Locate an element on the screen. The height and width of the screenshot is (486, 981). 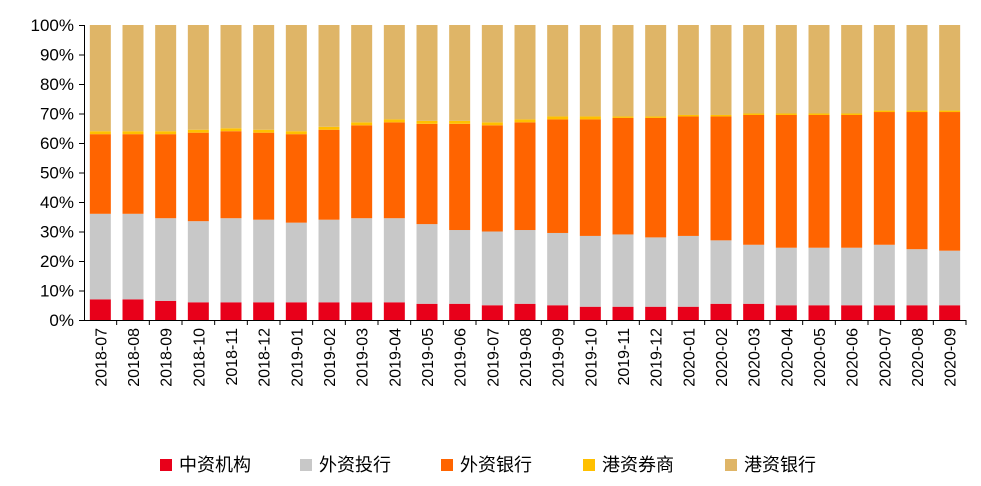
legend-label: 港资银行 is located at coordinates (780, 465).